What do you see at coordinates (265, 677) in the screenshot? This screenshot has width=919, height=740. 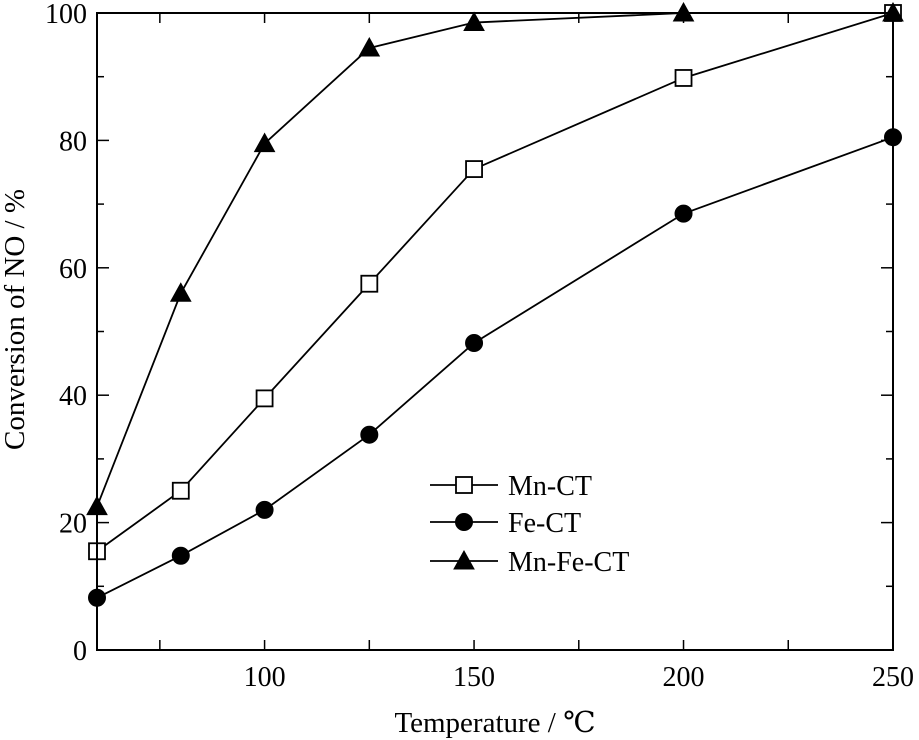 I see `x-tick-label: 100` at bounding box center [265, 677].